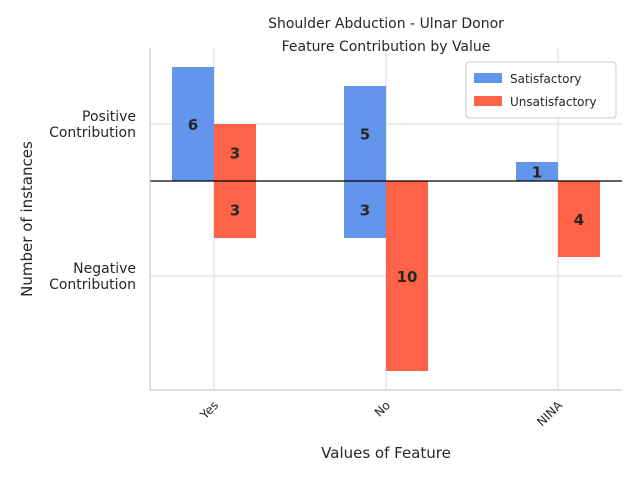  Describe the element at coordinates (92, 277) in the screenshot. I see `y-tick-label: Negative Contribution` at that location.